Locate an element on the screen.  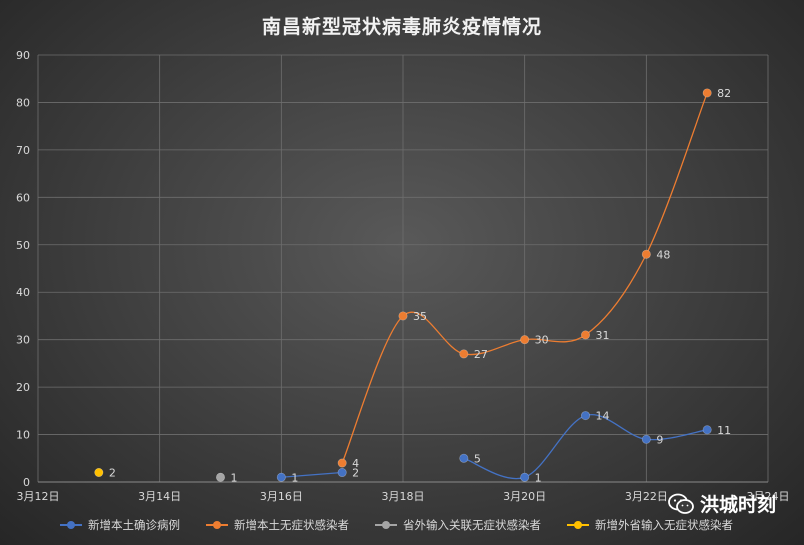
y-tick-label: 0 is located at coordinates (26, 482).